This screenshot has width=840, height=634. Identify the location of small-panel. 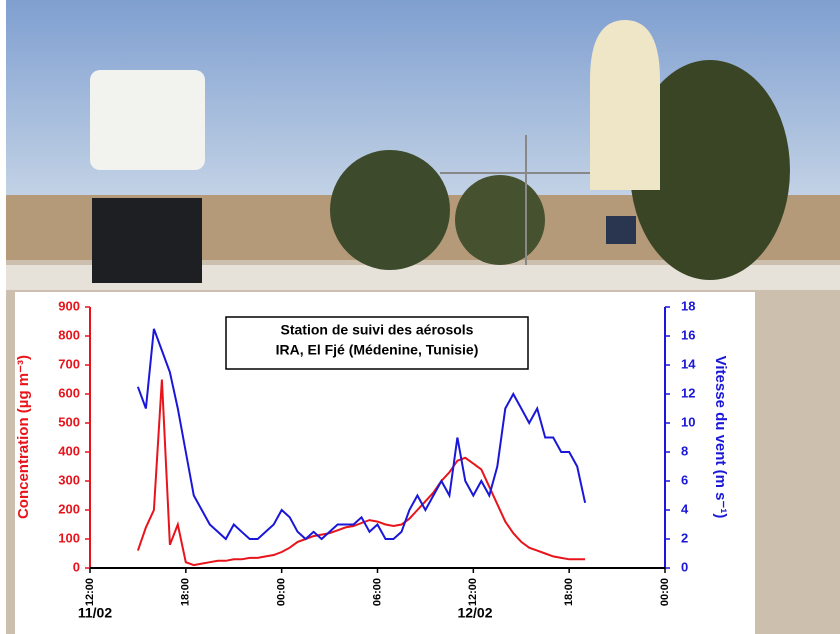
(621, 230).